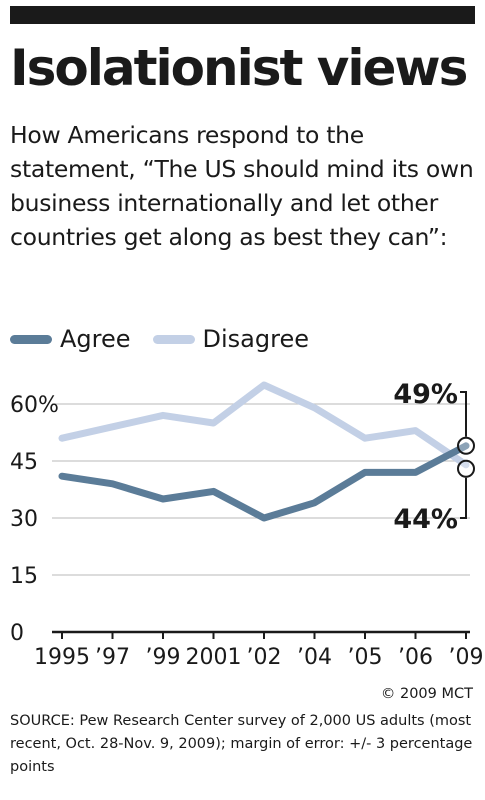  Describe the element at coordinates (173, 339) in the screenshot. I see `legend-swatch-disagree` at that location.